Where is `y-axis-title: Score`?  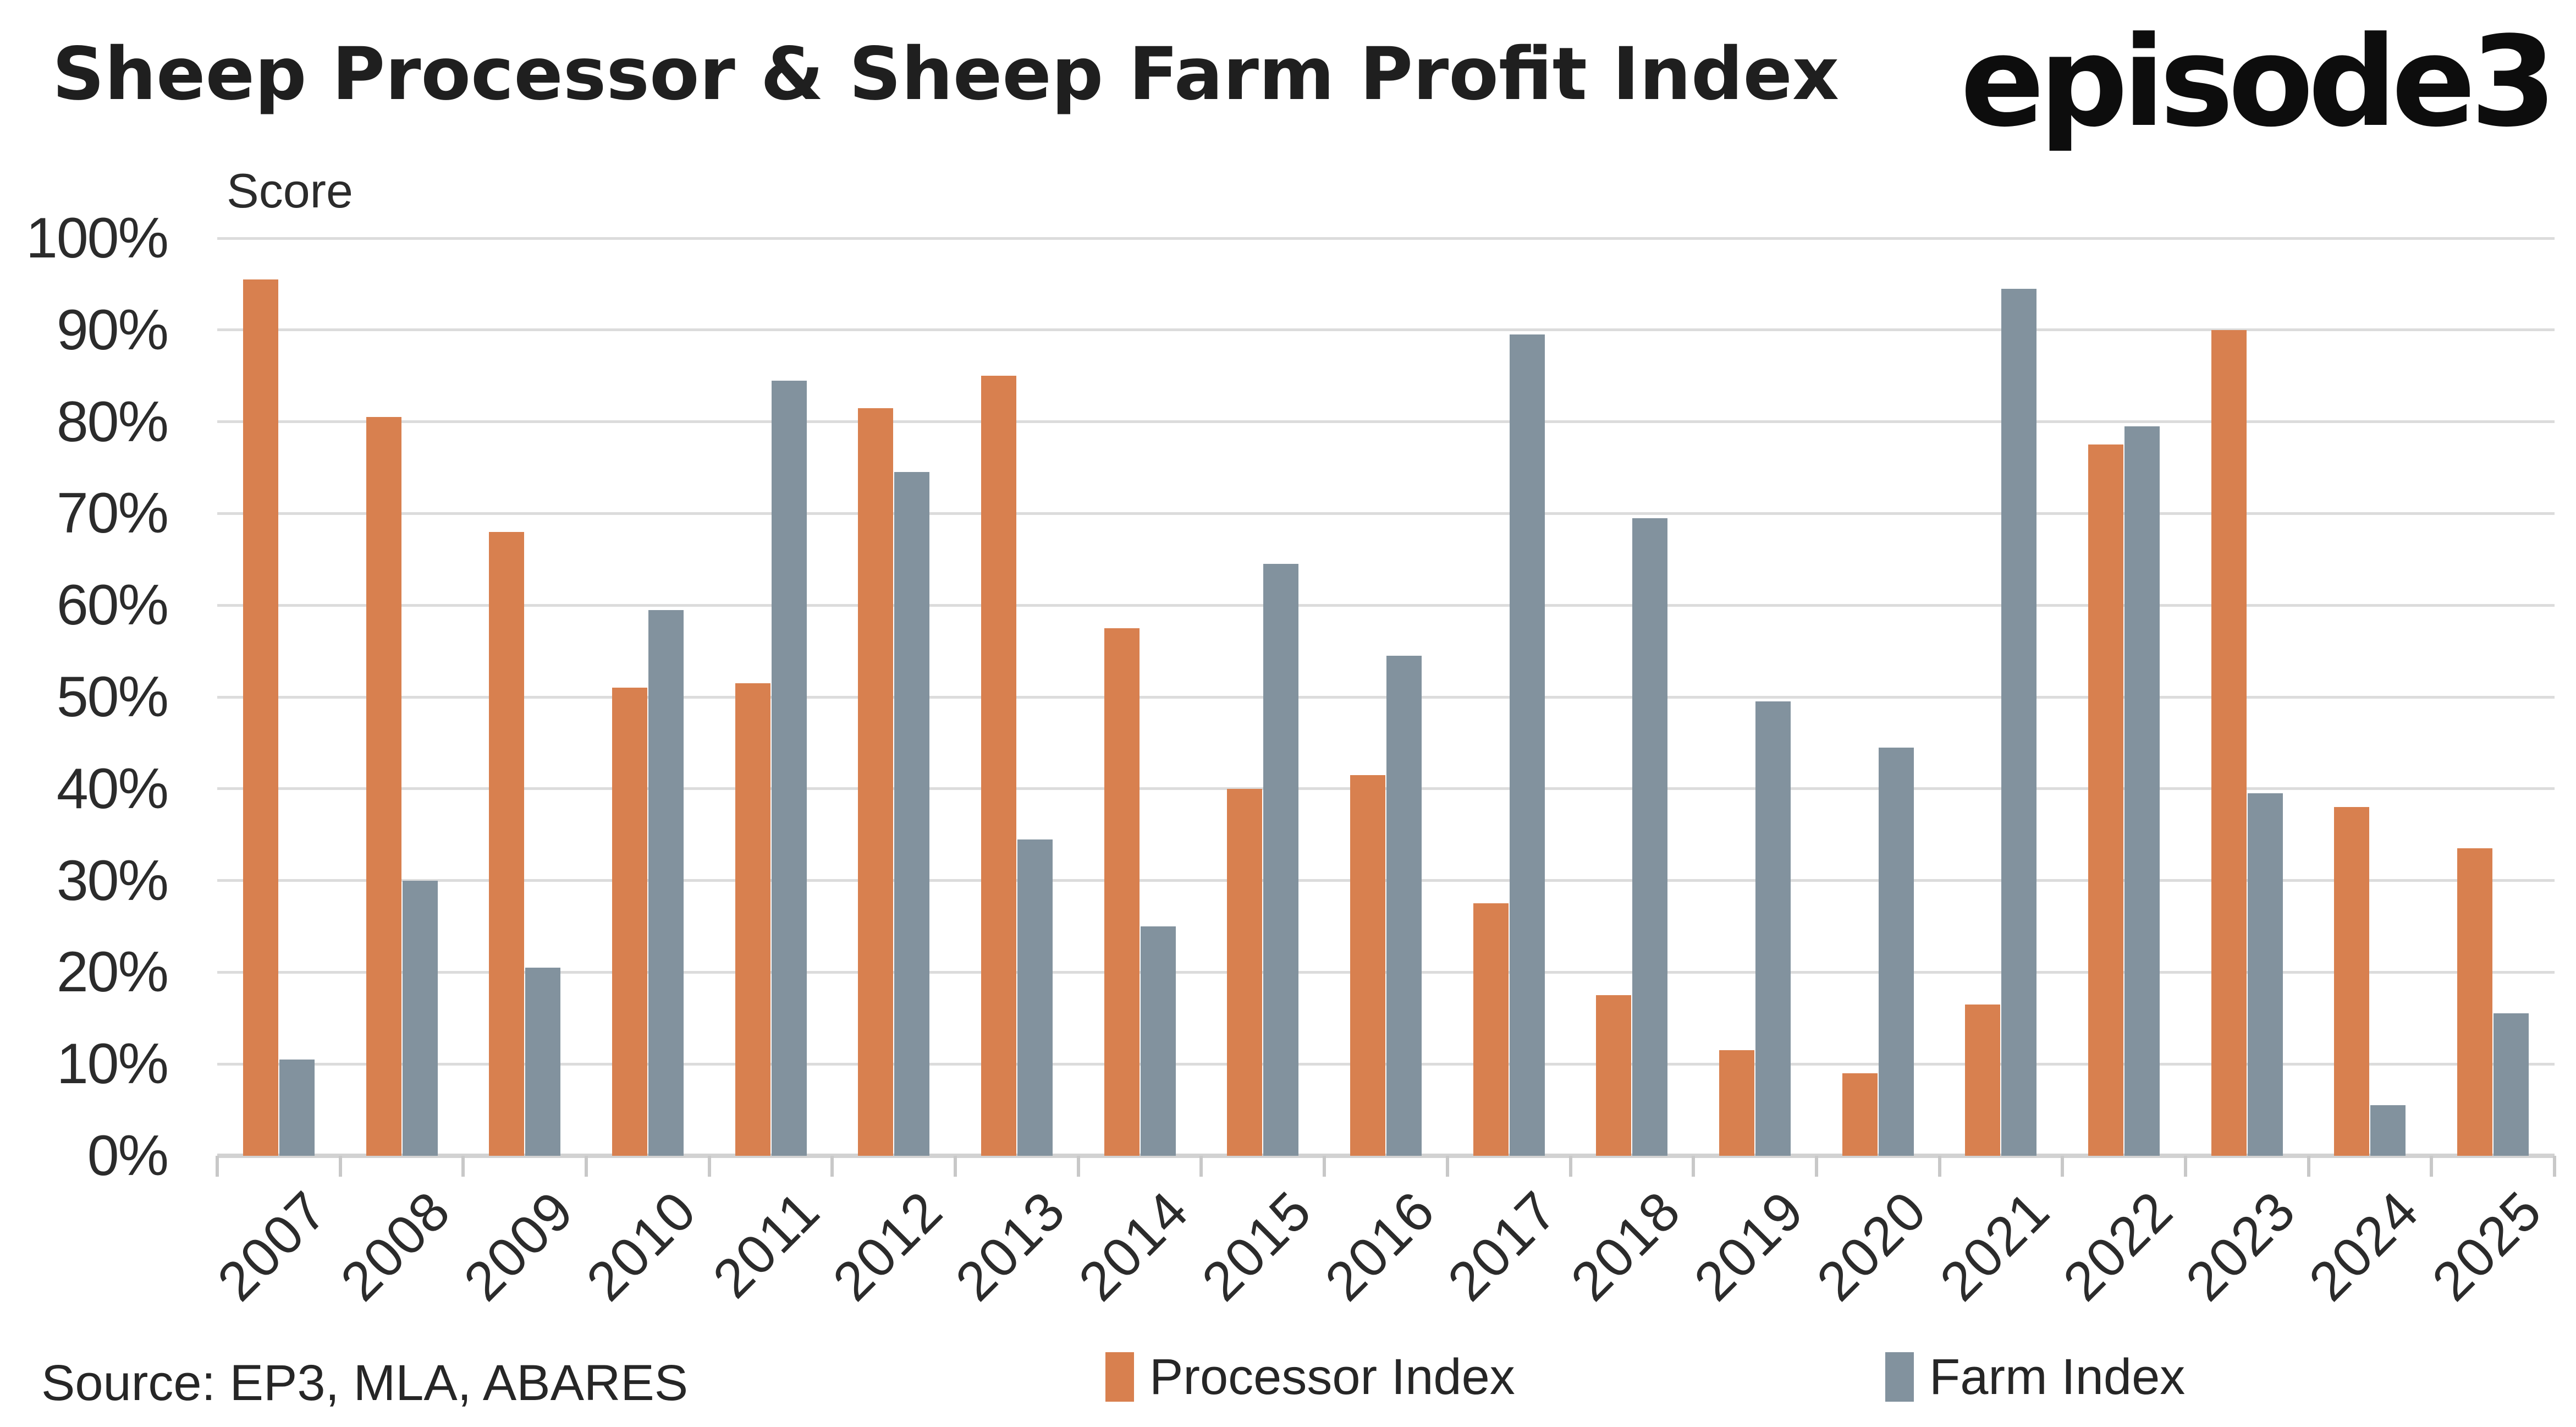 y-axis-title: Score is located at coordinates (290, 190).